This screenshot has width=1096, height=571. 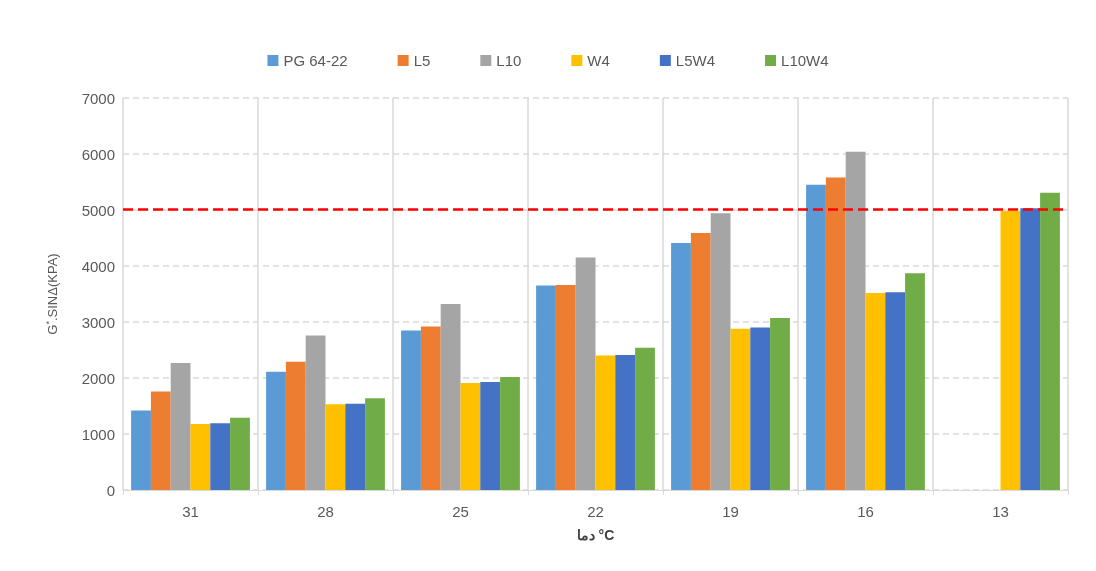 I want to click on x-tick-label: 19, so click(x=730, y=511).